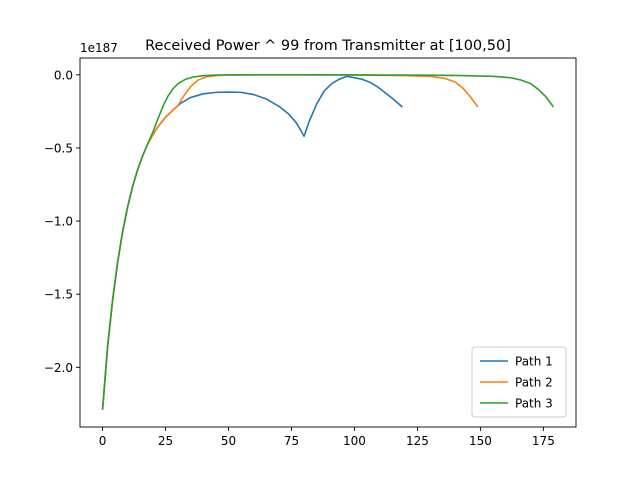 This screenshot has width=640, height=485. What do you see at coordinates (534, 383) in the screenshot?
I see `legend-label: Path 2` at bounding box center [534, 383].